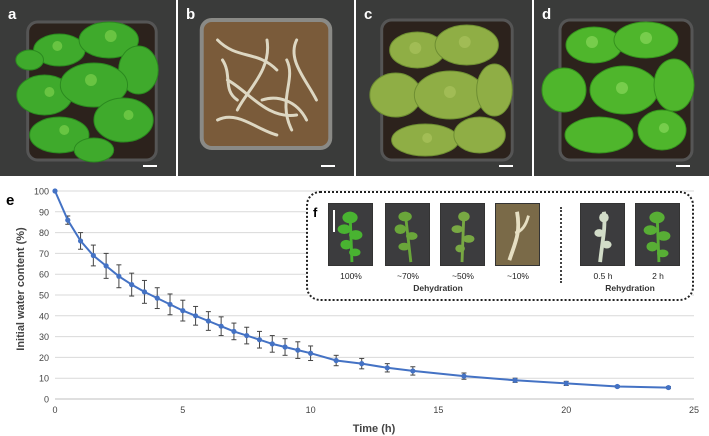 Image resolution: width=709 pixels, height=436 pixels. What do you see at coordinates (46, 400) in the screenshot?
I see `y-tick-label: 0` at bounding box center [46, 400].